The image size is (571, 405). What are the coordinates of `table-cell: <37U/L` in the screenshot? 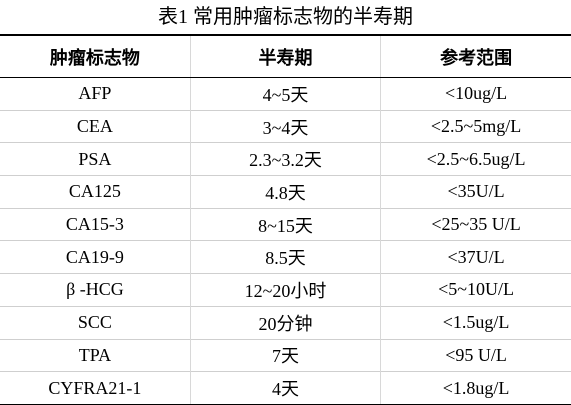 It's located at (475, 257).